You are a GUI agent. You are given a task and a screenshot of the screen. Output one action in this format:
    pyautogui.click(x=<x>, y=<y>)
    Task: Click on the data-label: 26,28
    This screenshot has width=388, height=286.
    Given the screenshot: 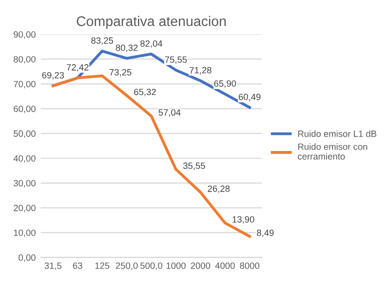 What is the action you would take?
    pyautogui.click(x=219, y=189)
    